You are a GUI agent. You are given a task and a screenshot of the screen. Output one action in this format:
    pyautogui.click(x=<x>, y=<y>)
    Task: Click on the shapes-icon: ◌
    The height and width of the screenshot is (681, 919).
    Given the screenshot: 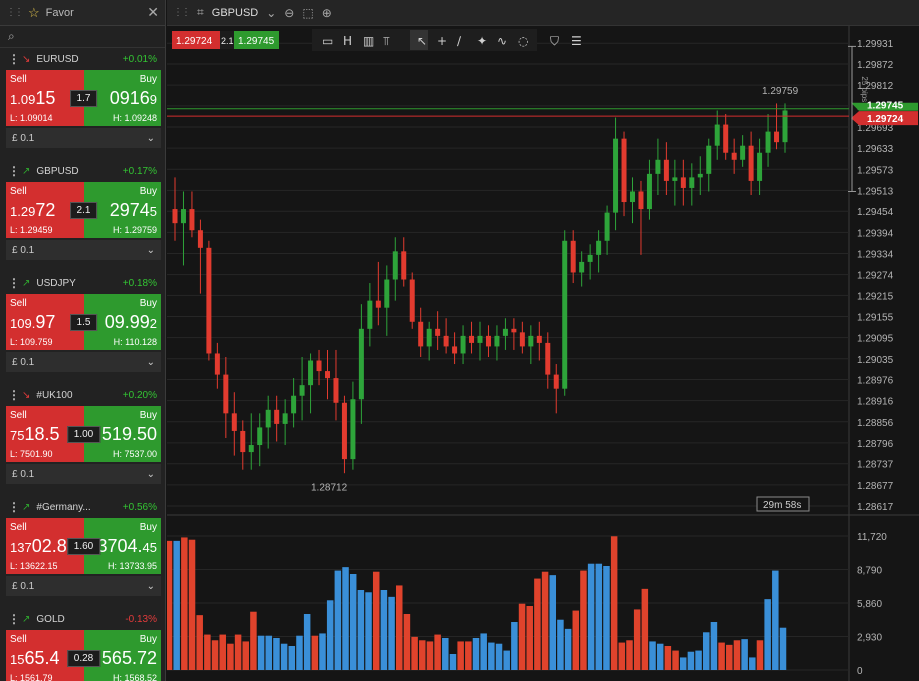 What is the action you would take?
    pyautogui.click(x=523, y=41)
    